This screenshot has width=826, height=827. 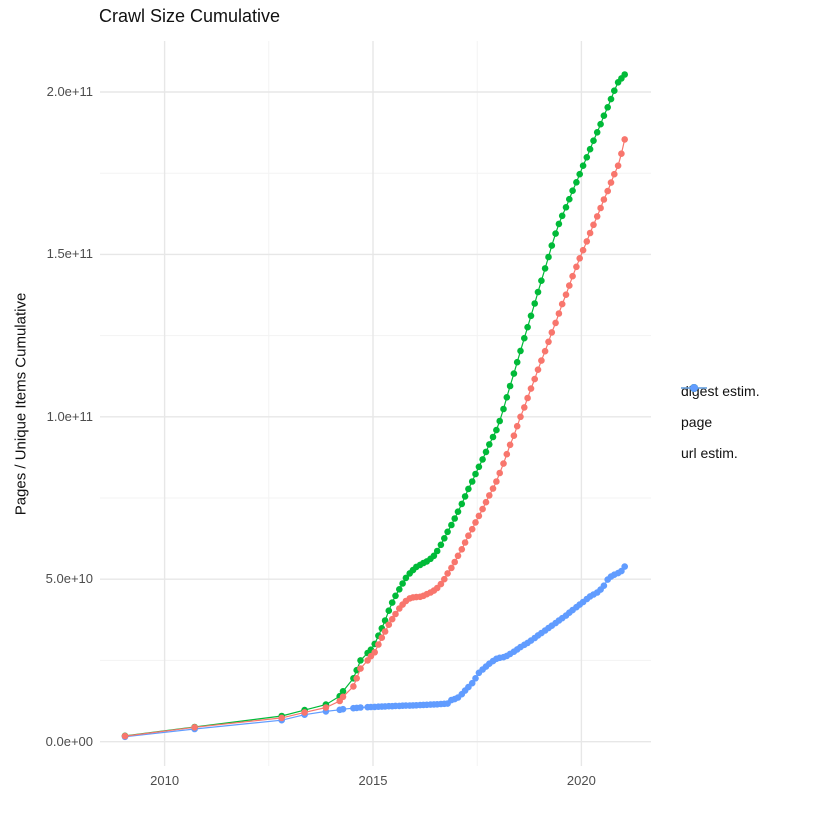 I want to click on series-url-estim, so click(x=374, y=652).